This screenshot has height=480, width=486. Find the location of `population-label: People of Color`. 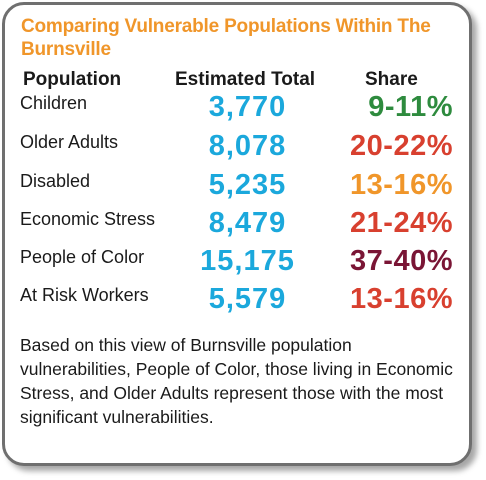

population-label: People of Color is located at coordinates (82, 257).